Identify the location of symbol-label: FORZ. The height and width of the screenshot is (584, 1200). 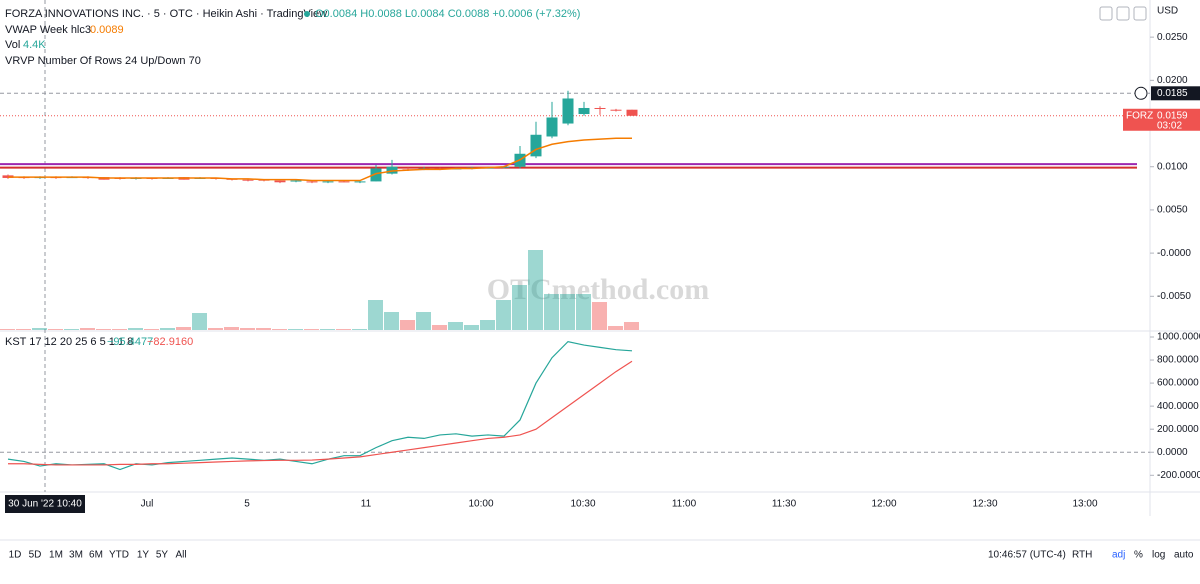
(1139, 115).